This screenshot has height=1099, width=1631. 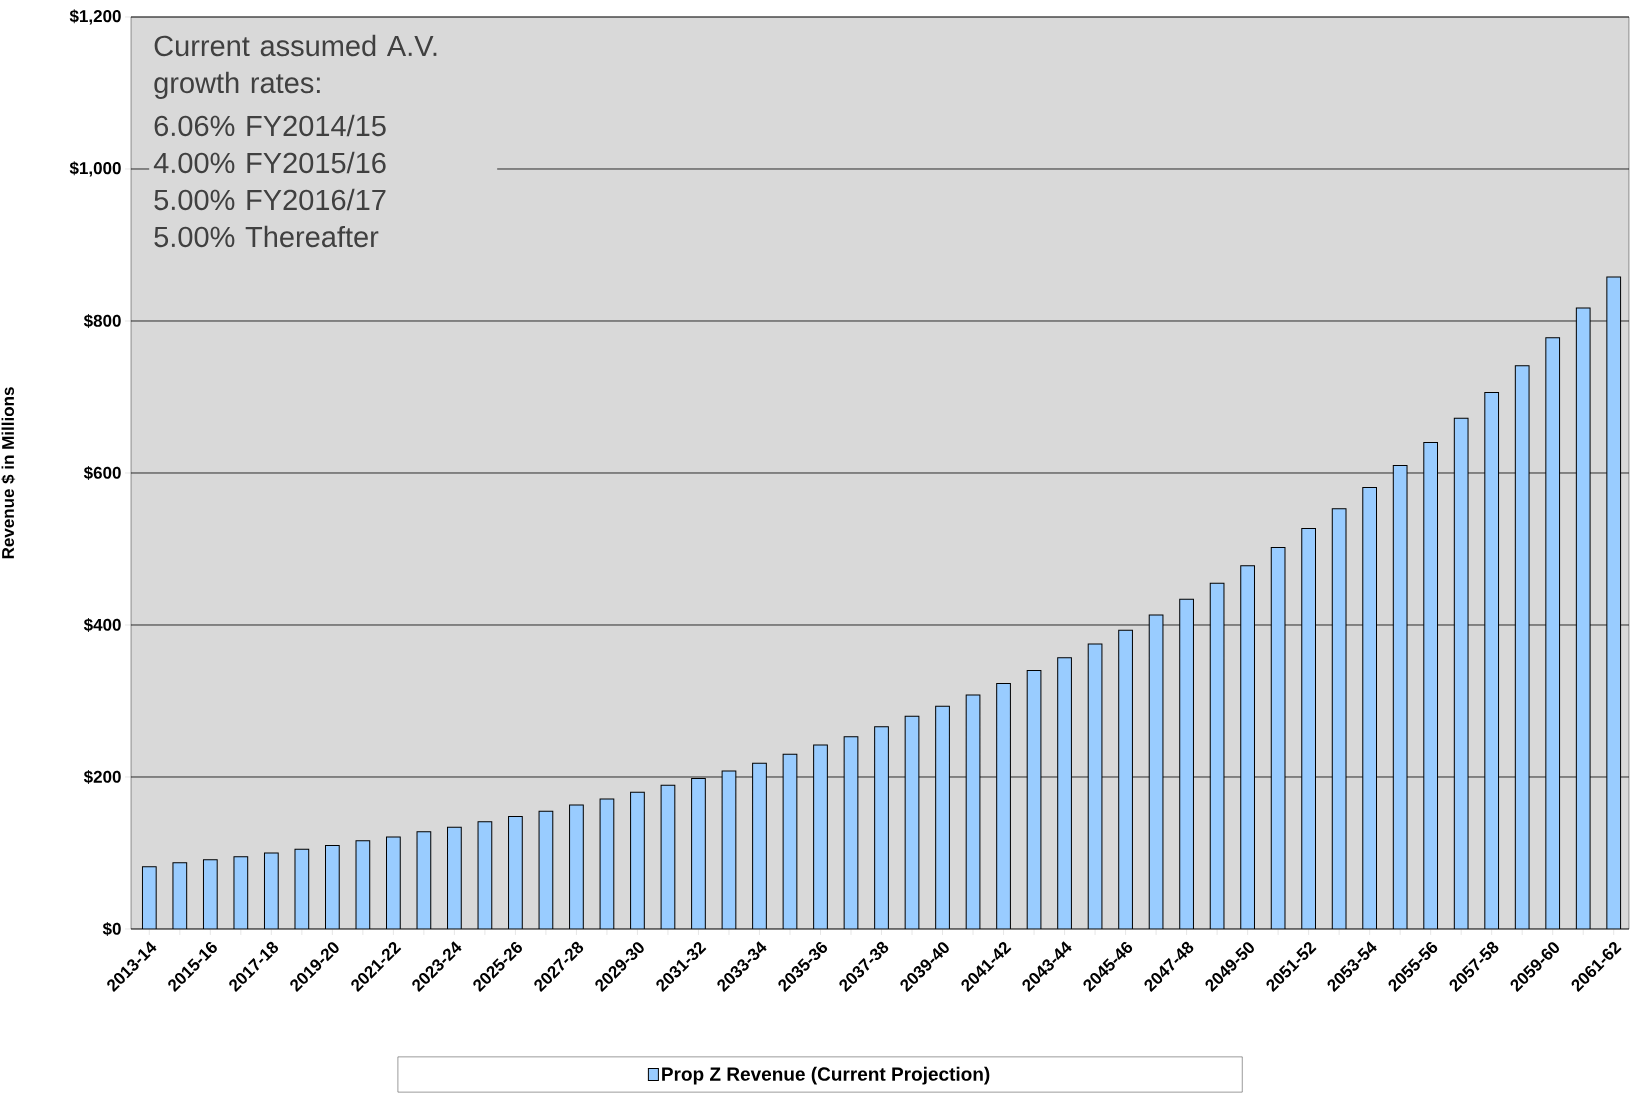 I want to click on y-tick-label: $400, so click(x=102, y=625).